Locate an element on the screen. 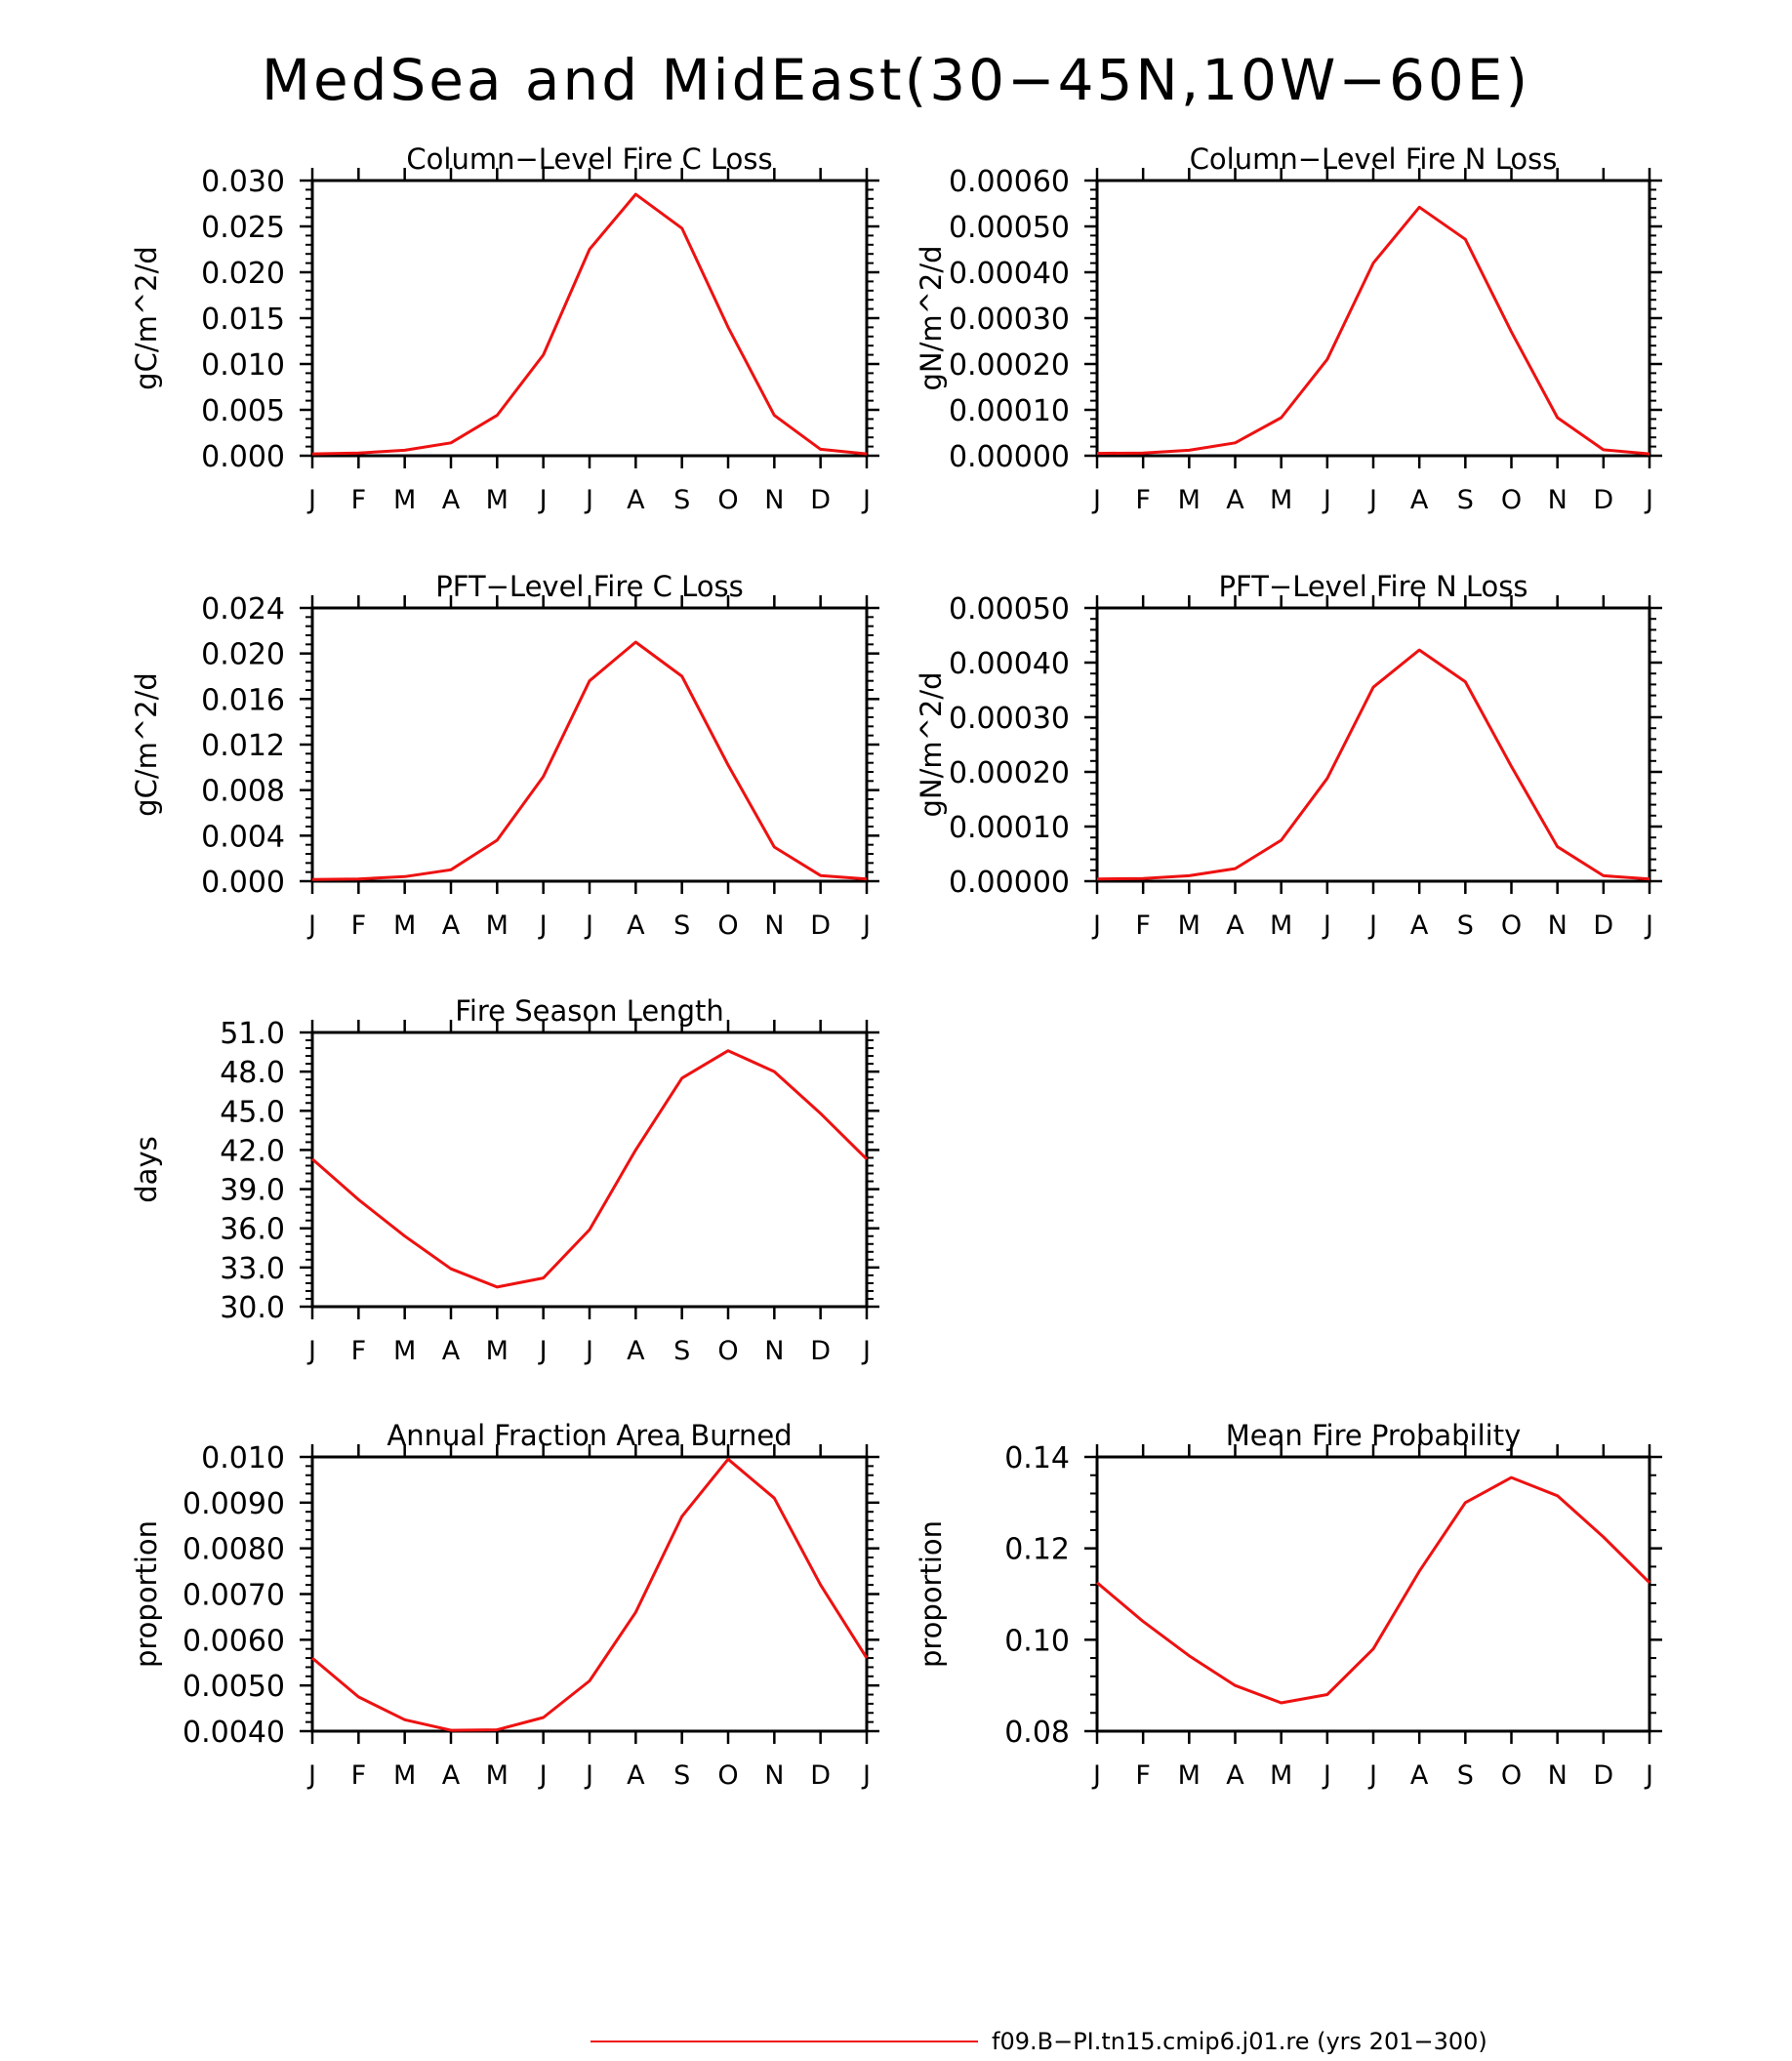 This screenshot has width=1792, height=2061. y-tick-label: 30.0 is located at coordinates (252, 1308).